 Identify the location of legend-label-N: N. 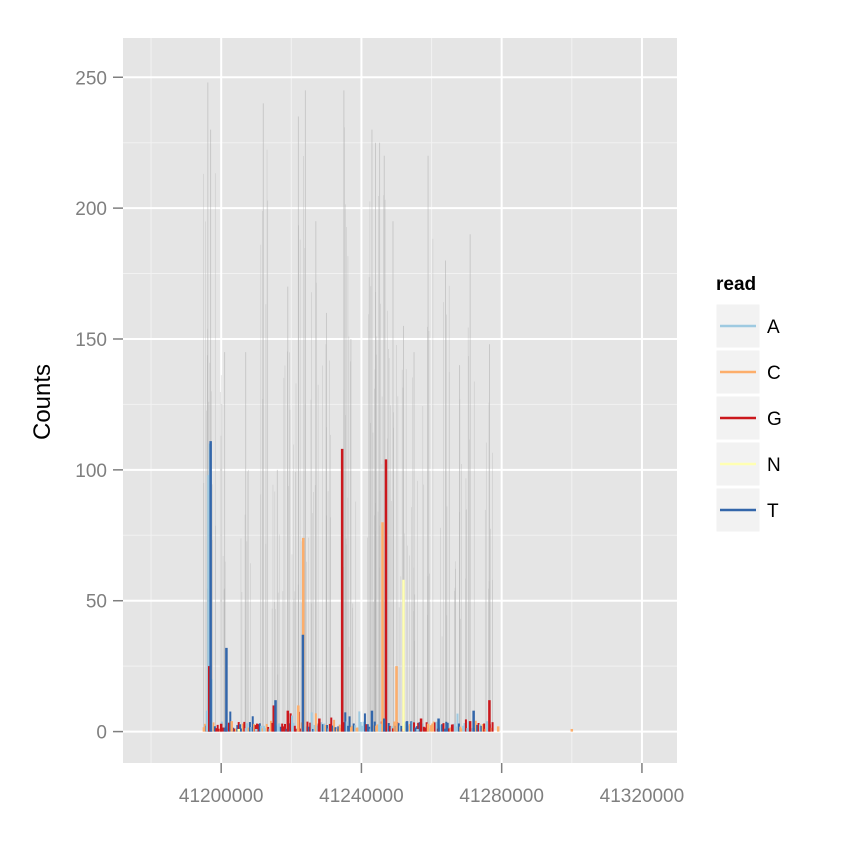
(774, 465).